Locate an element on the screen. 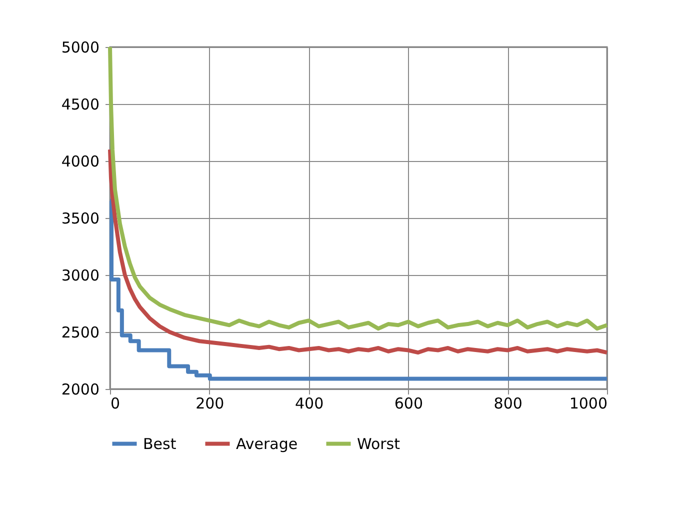  y-tick-label: 3000 is located at coordinates (80, 275).